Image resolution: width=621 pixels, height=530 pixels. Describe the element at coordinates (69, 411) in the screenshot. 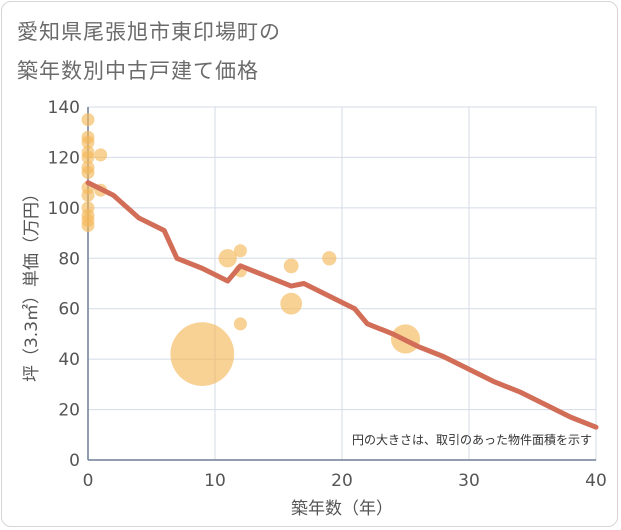

I see `y-tick-label: 20` at that location.